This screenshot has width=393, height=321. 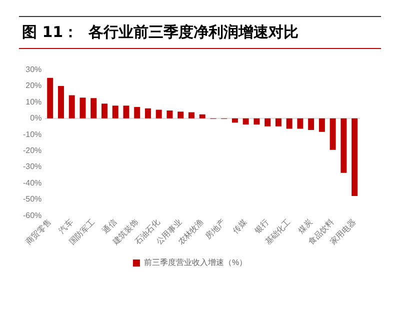 I want to click on legend-label: 前三季度营业收入增速（%）, so click(x=196, y=263).